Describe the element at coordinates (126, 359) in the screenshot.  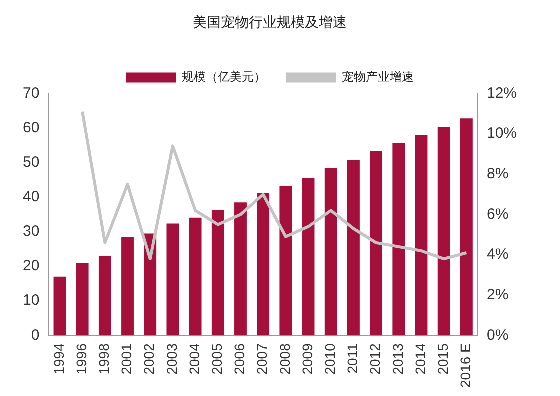
I see `x-tick-label: 2001` at that location.